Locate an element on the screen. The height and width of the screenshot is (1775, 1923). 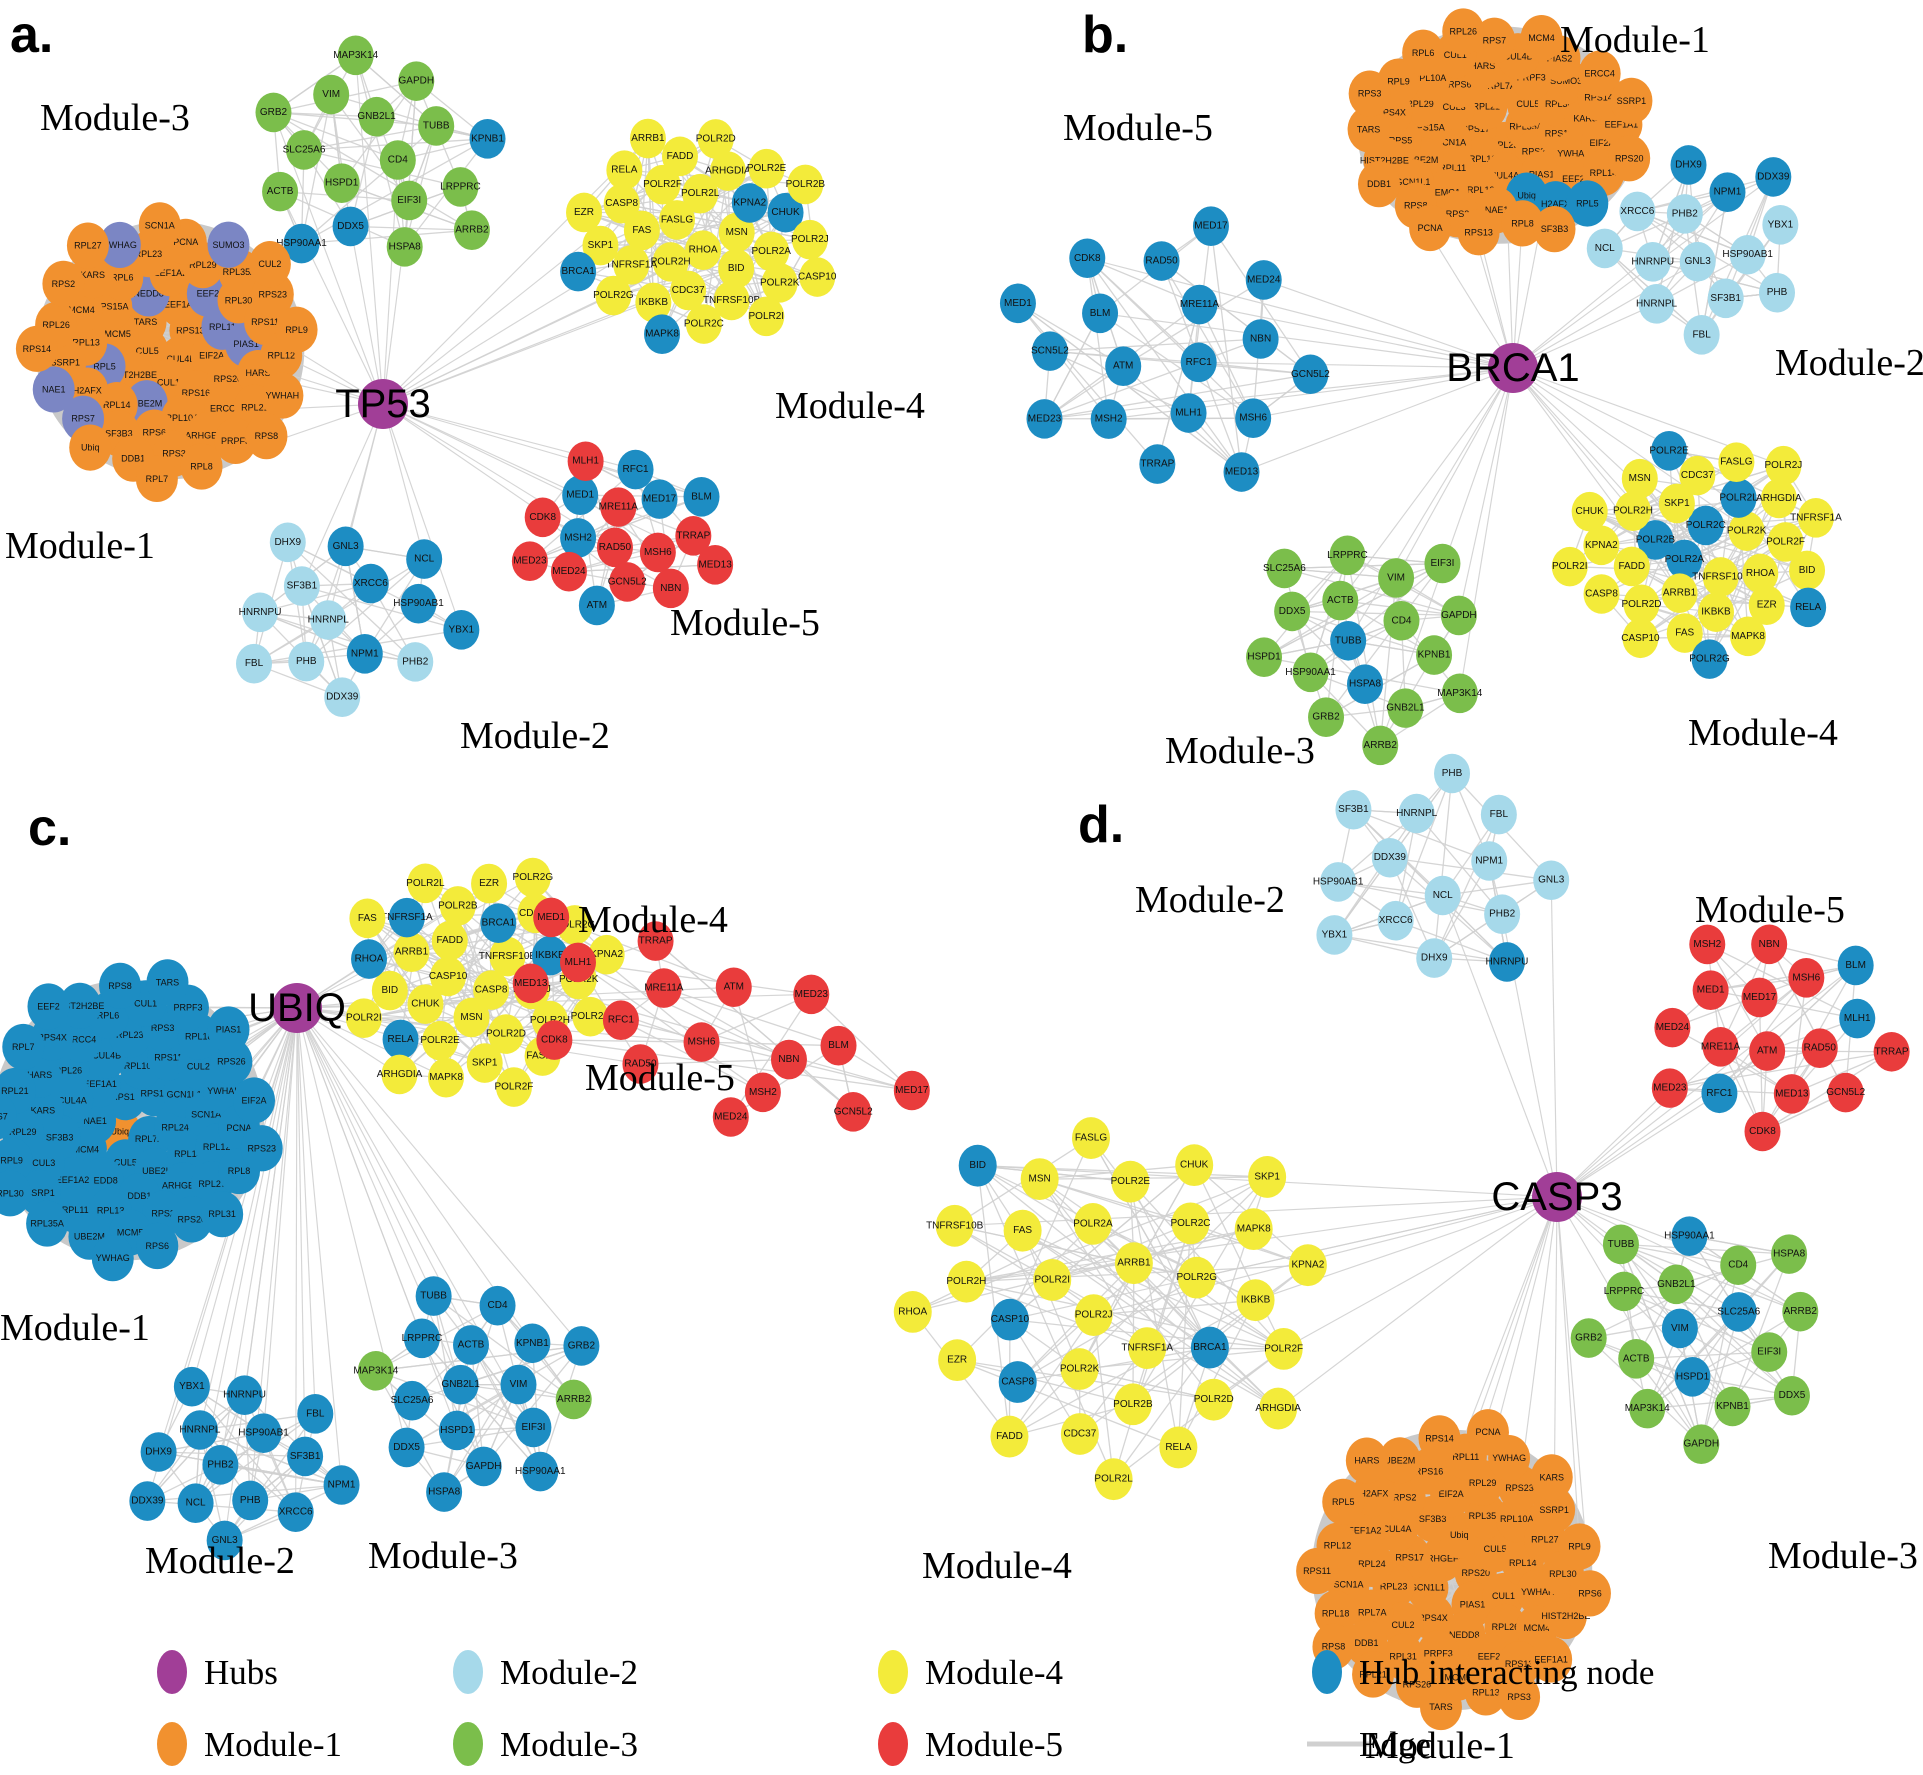
node-ARRB1 is located at coordinates (1133, 1263).